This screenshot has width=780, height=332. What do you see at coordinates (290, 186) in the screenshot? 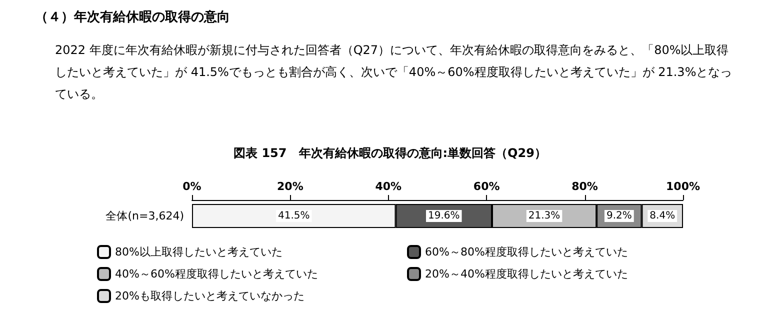
I see `x-tick-label: 20%` at bounding box center [290, 186].